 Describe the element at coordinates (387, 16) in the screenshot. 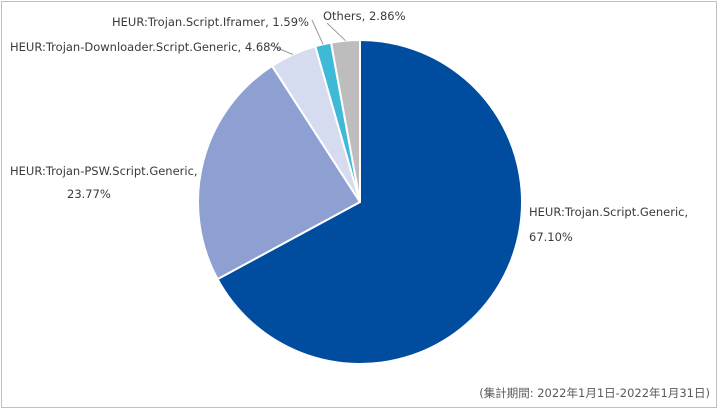

I see `slice-value-others: 2.86%` at that location.